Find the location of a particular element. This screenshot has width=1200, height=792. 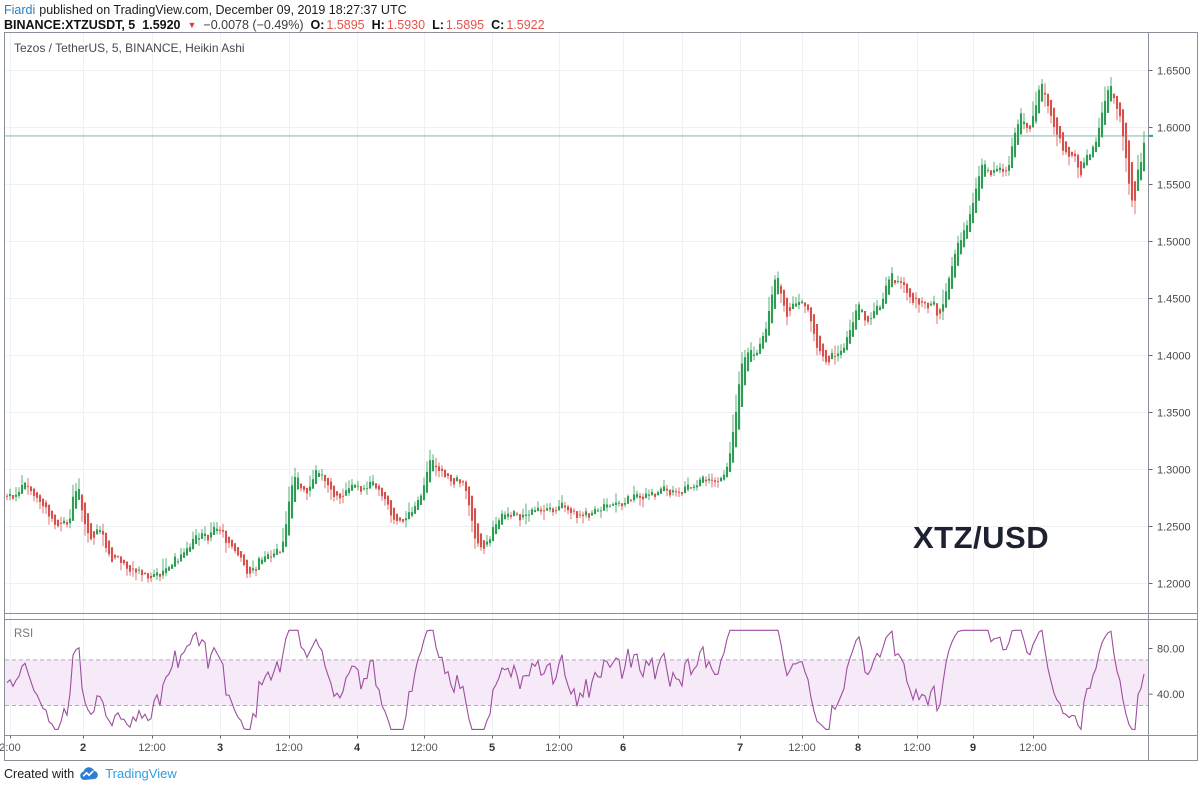

tradingview-logo is located at coordinates (89, 773).